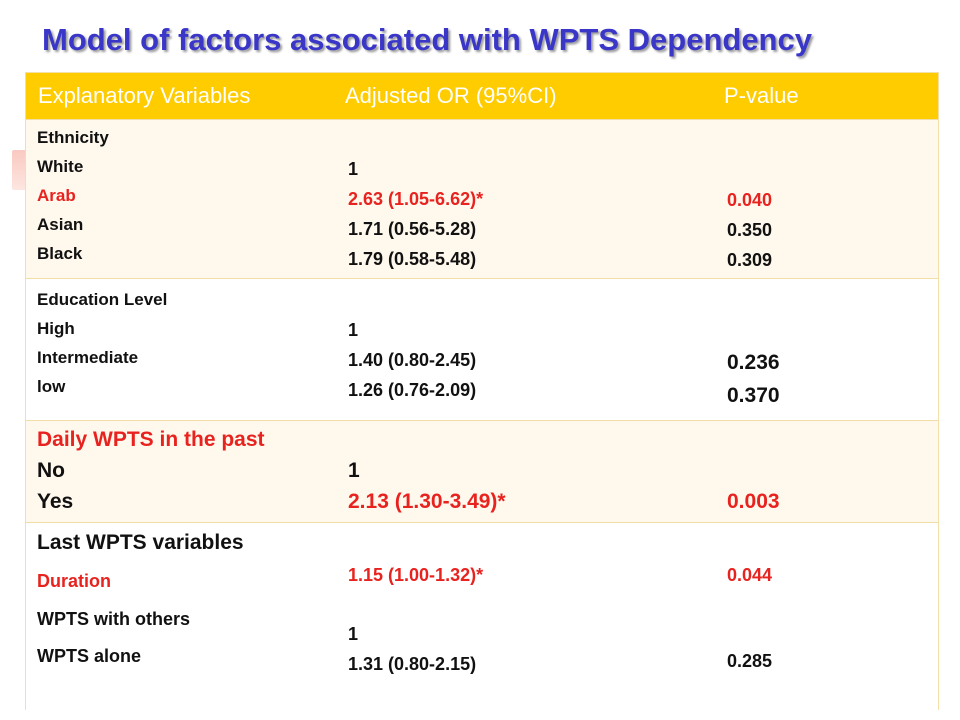 The height and width of the screenshot is (720, 960). I want to click on ethnicity-labels-cell: Ethnicity White Arab Asian Black, so click(73, 195).